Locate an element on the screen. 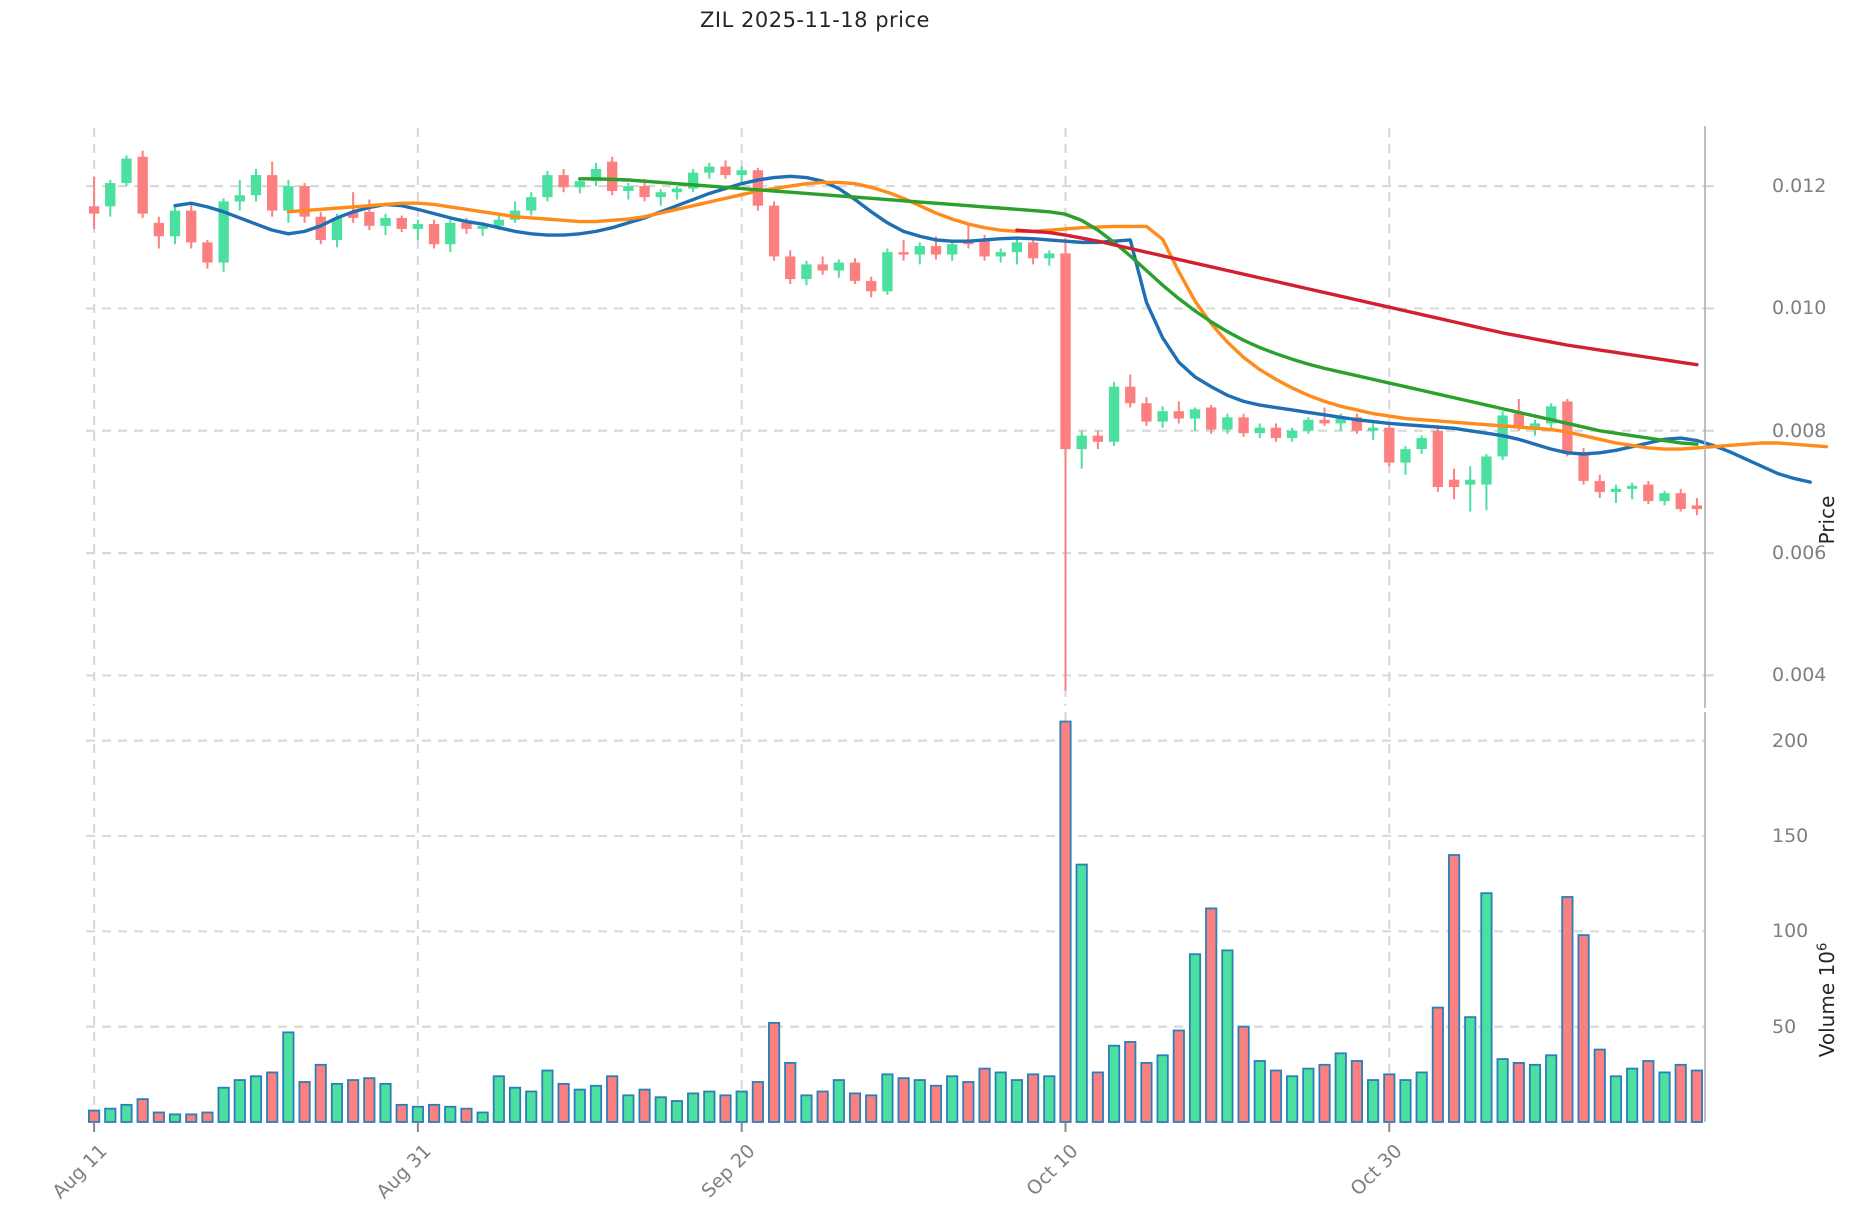  volume-axis-label: Volume 106 is located at coordinates (1827, 1000).